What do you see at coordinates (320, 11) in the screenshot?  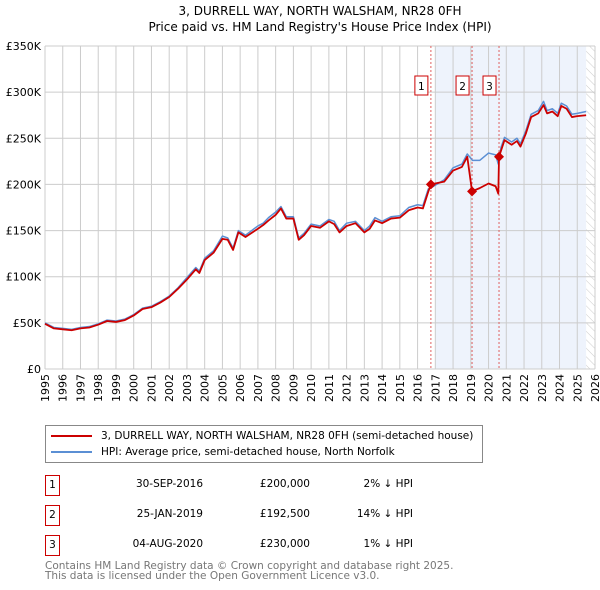 I see `chart-title-line1: 3, DURRELL WAY, NORTH WALSHAM, NR28 0FH` at bounding box center [320, 11].